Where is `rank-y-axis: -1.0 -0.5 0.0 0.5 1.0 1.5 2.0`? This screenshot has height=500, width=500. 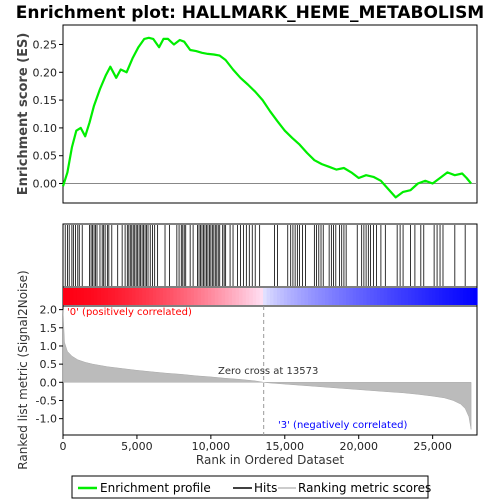
rank-y-axis: -1.0 -0.5 0.0 0.5 1.0 1.5 2.0 is located at coordinates (49, 365).